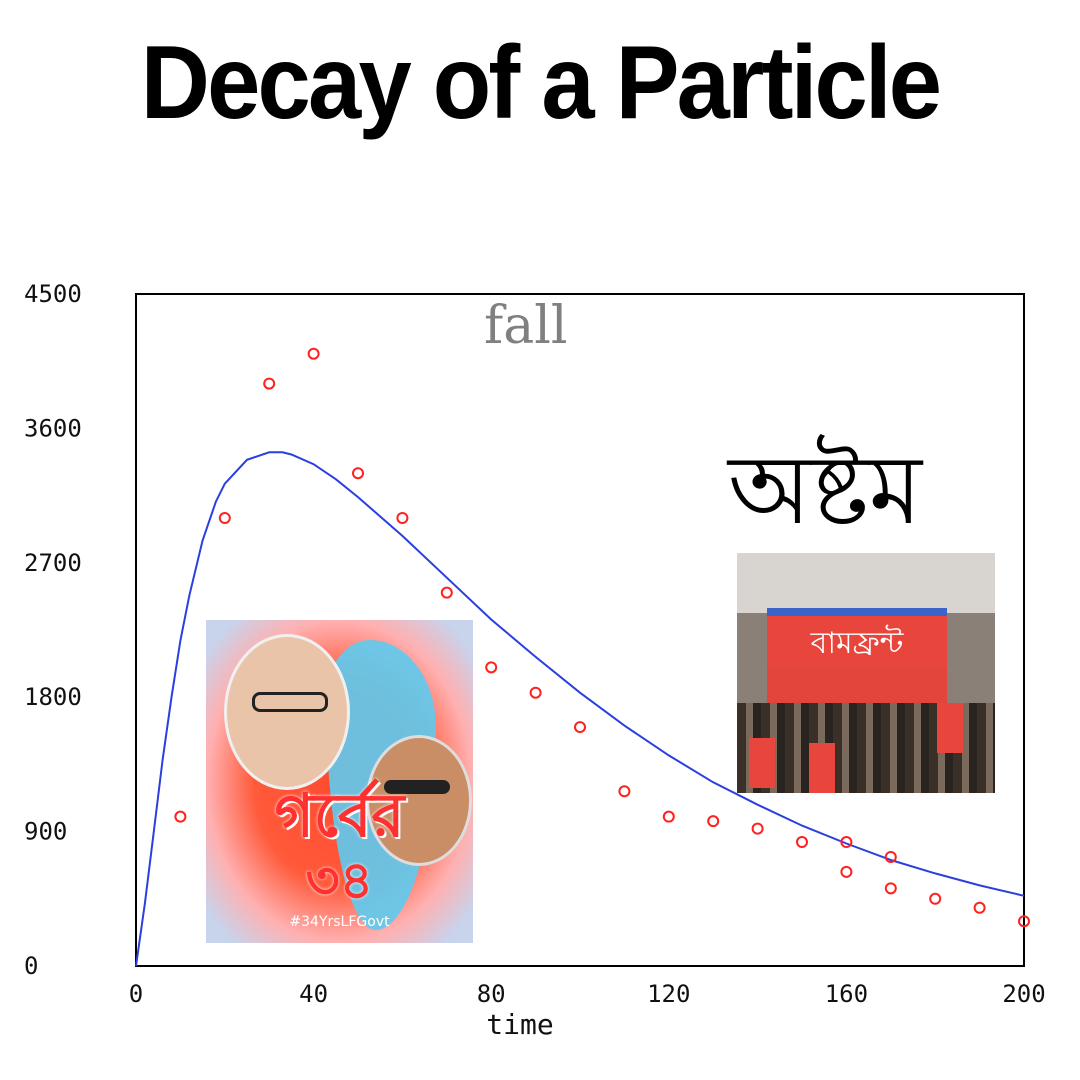  I want to click on y-tick-label: 2700, so click(53, 563).